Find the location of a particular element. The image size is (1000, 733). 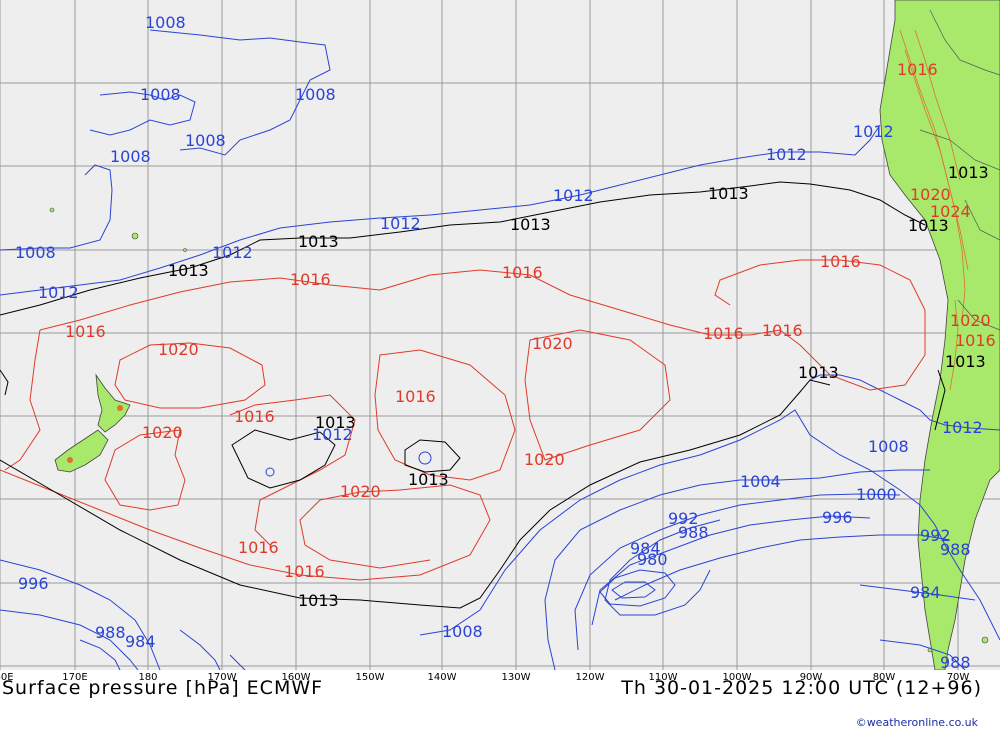

longitude-label: 150W is located at coordinates (370, 677).